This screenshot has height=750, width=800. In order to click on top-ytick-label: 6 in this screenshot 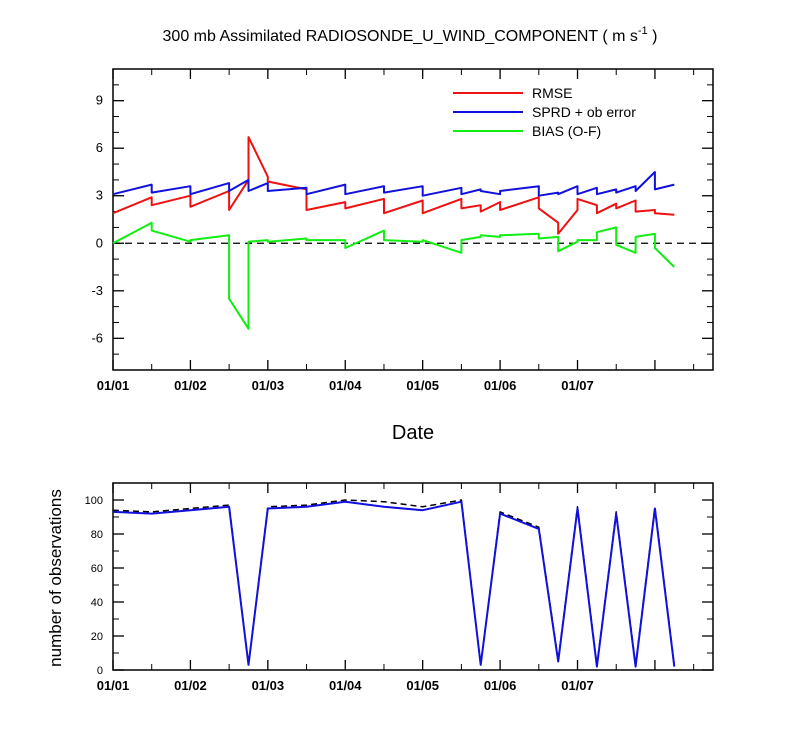, I will do `click(99, 147)`.